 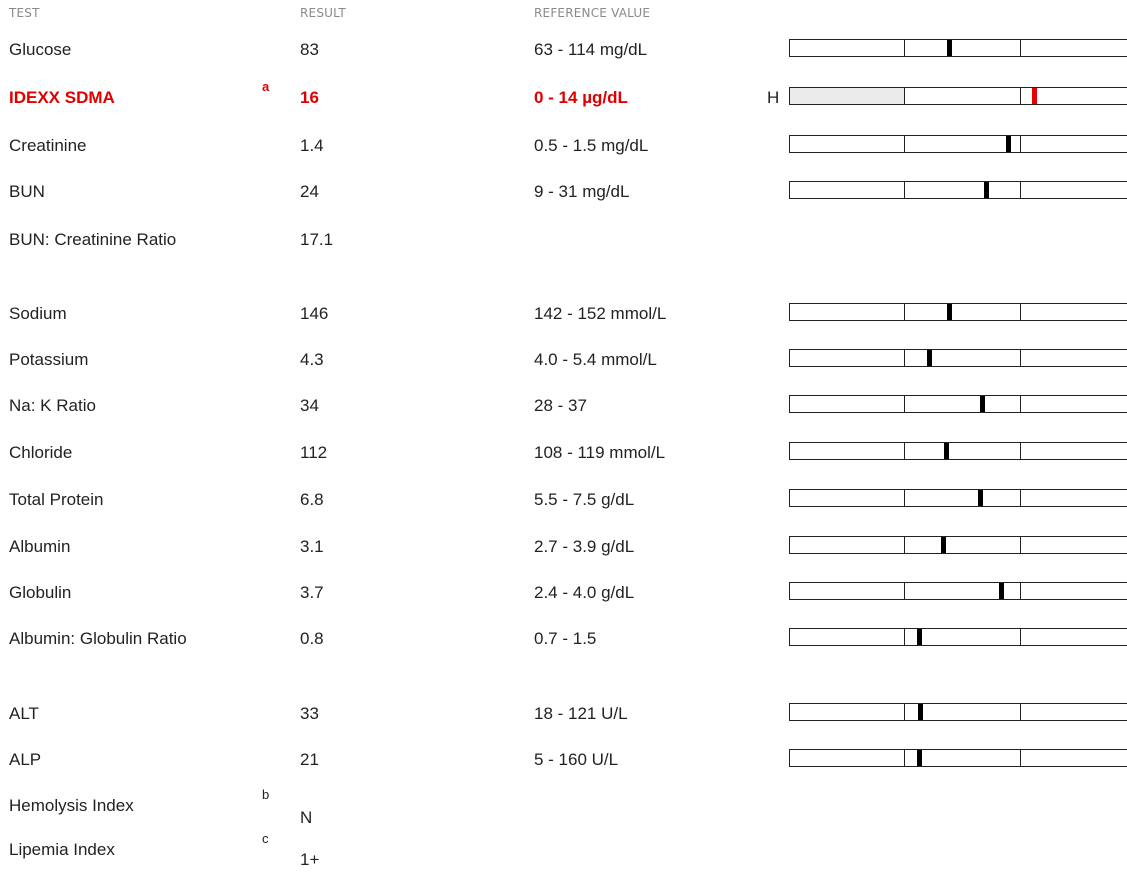 I want to click on reference-value: 0 - 14 µg/dL, so click(x=581, y=97).